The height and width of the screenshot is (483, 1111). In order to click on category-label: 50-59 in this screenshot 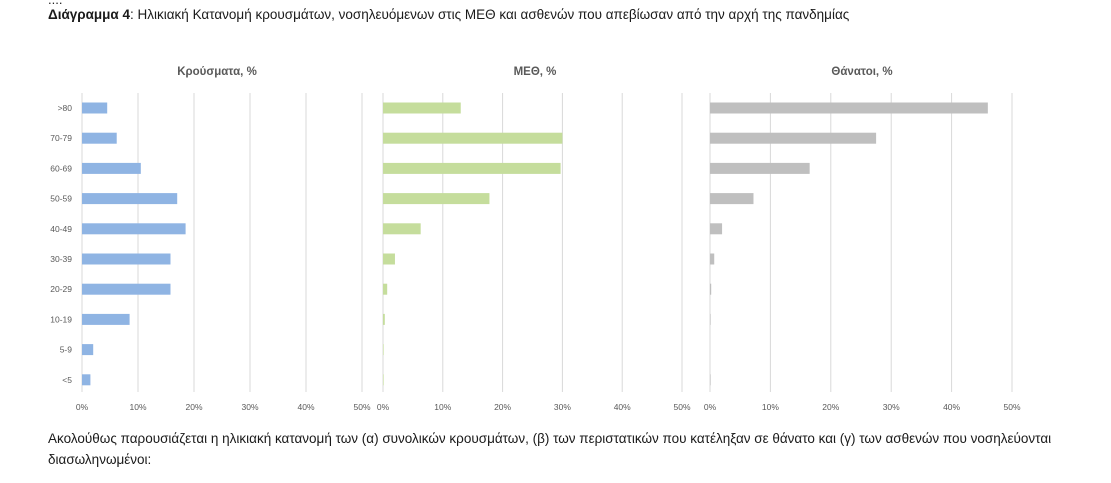, I will do `click(61, 199)`.